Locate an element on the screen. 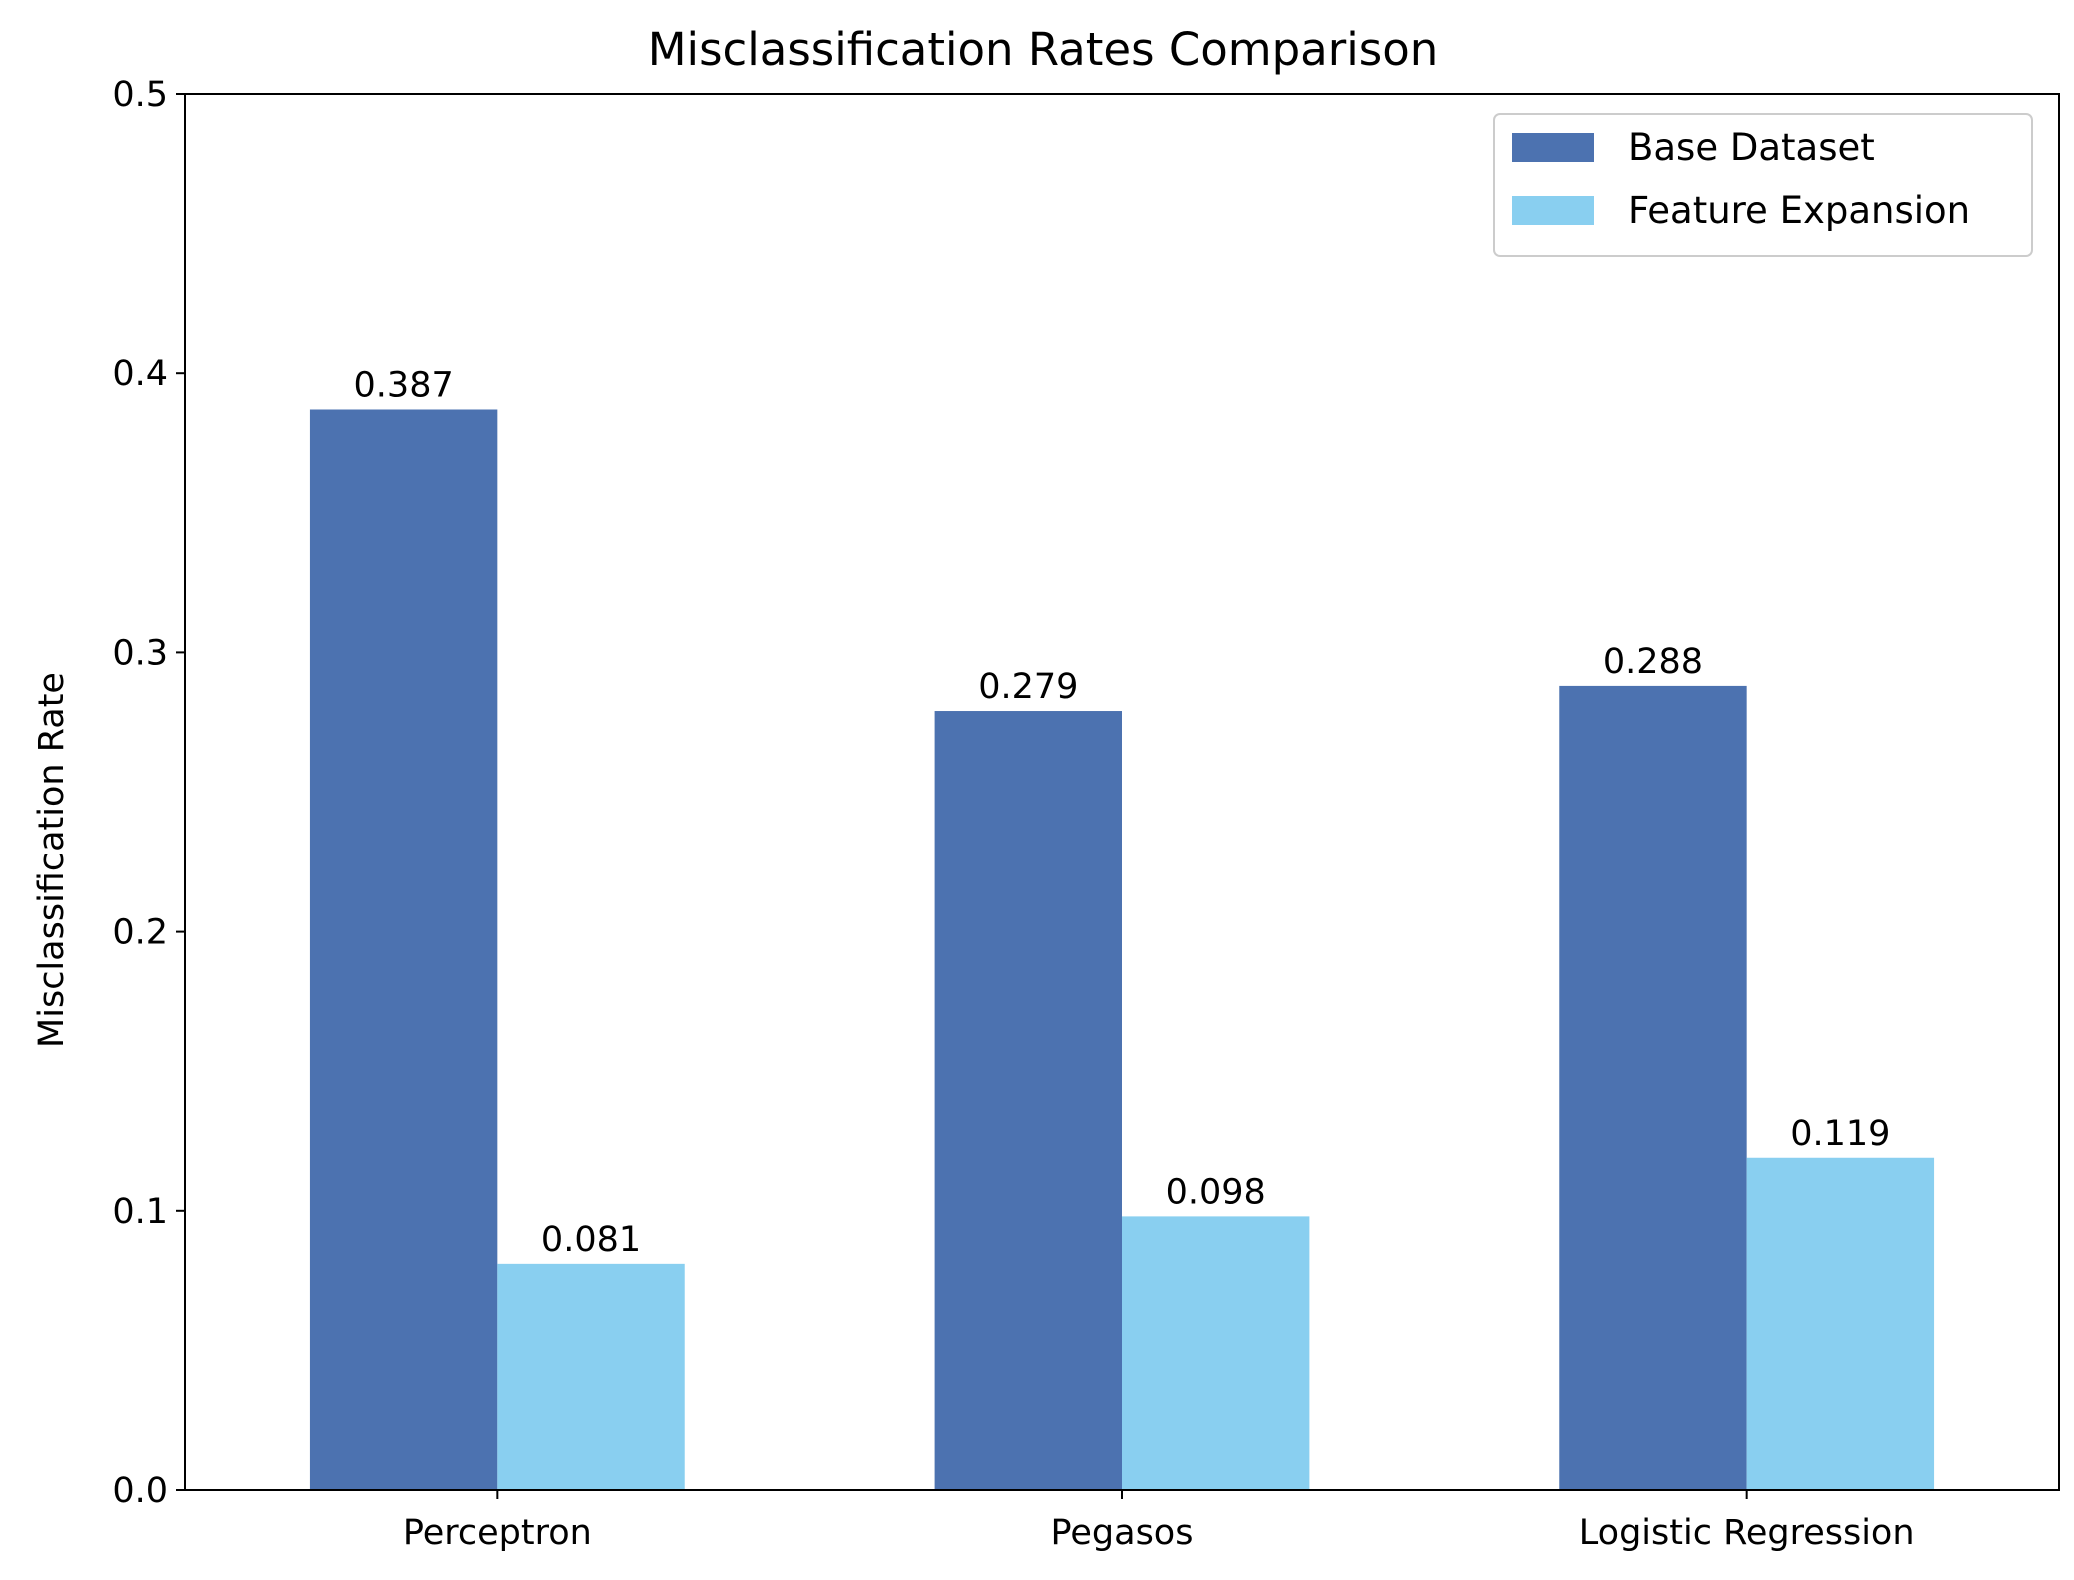  data-label: 0.387 is located at coordinates (404, 385).